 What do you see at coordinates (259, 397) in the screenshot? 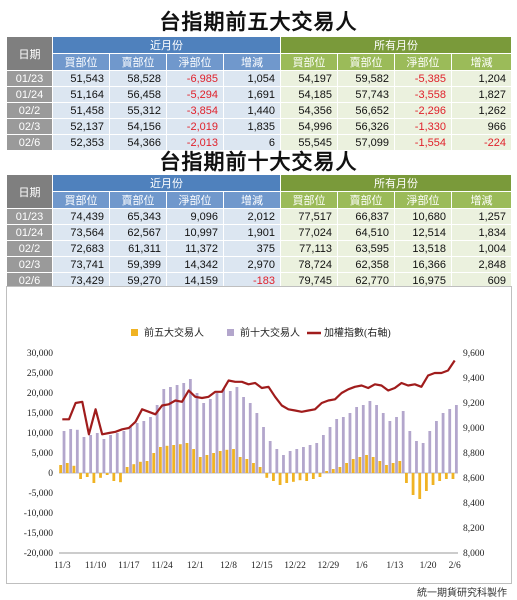
I see `index-line` at bounding box center [259, 397].